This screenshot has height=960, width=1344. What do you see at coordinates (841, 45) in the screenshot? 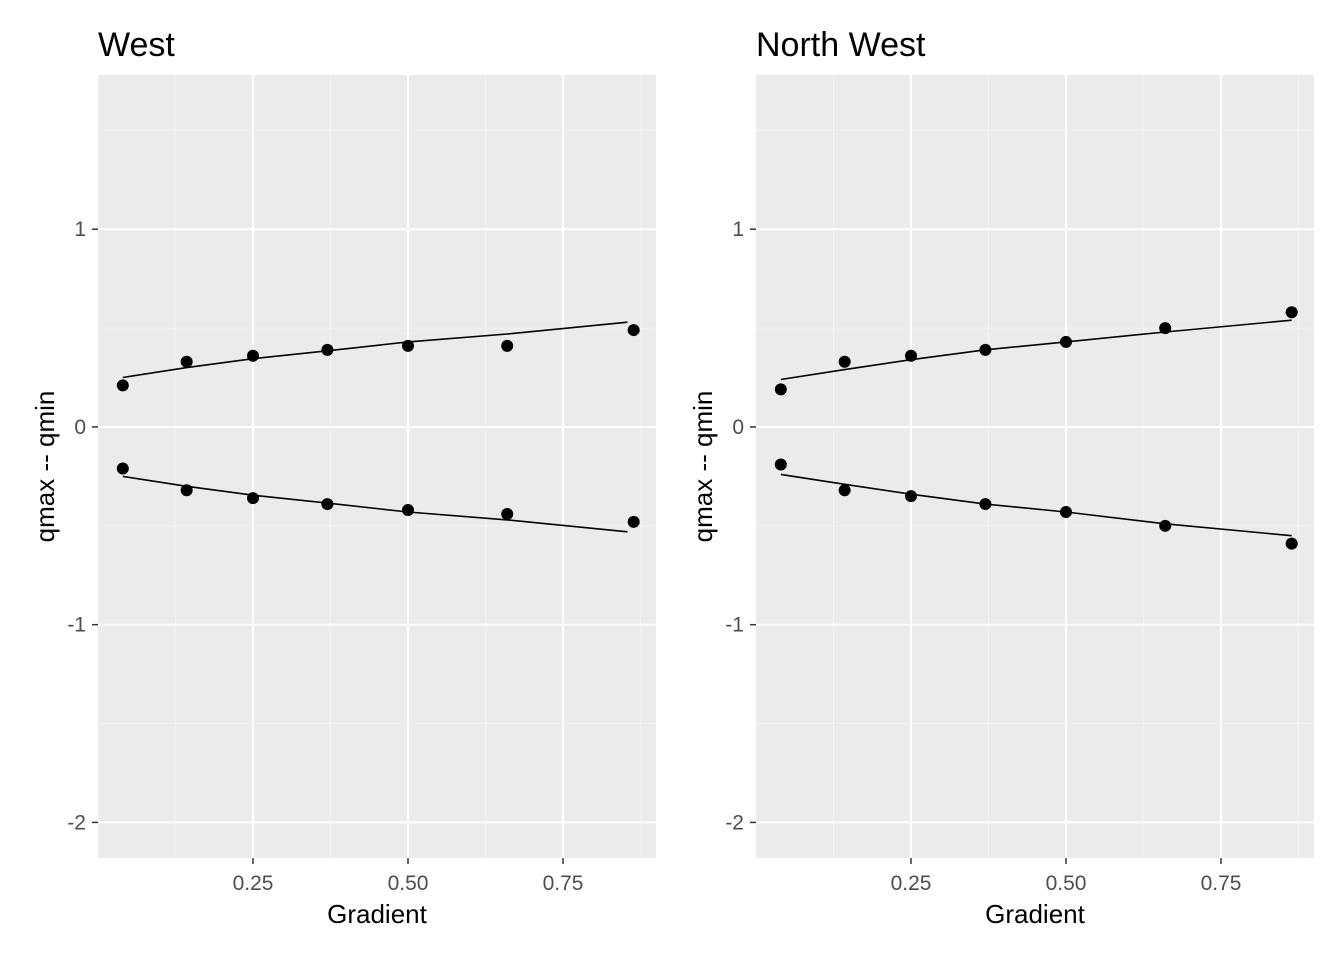
I see `chart-title: North West` at bounding box center [841, 45].